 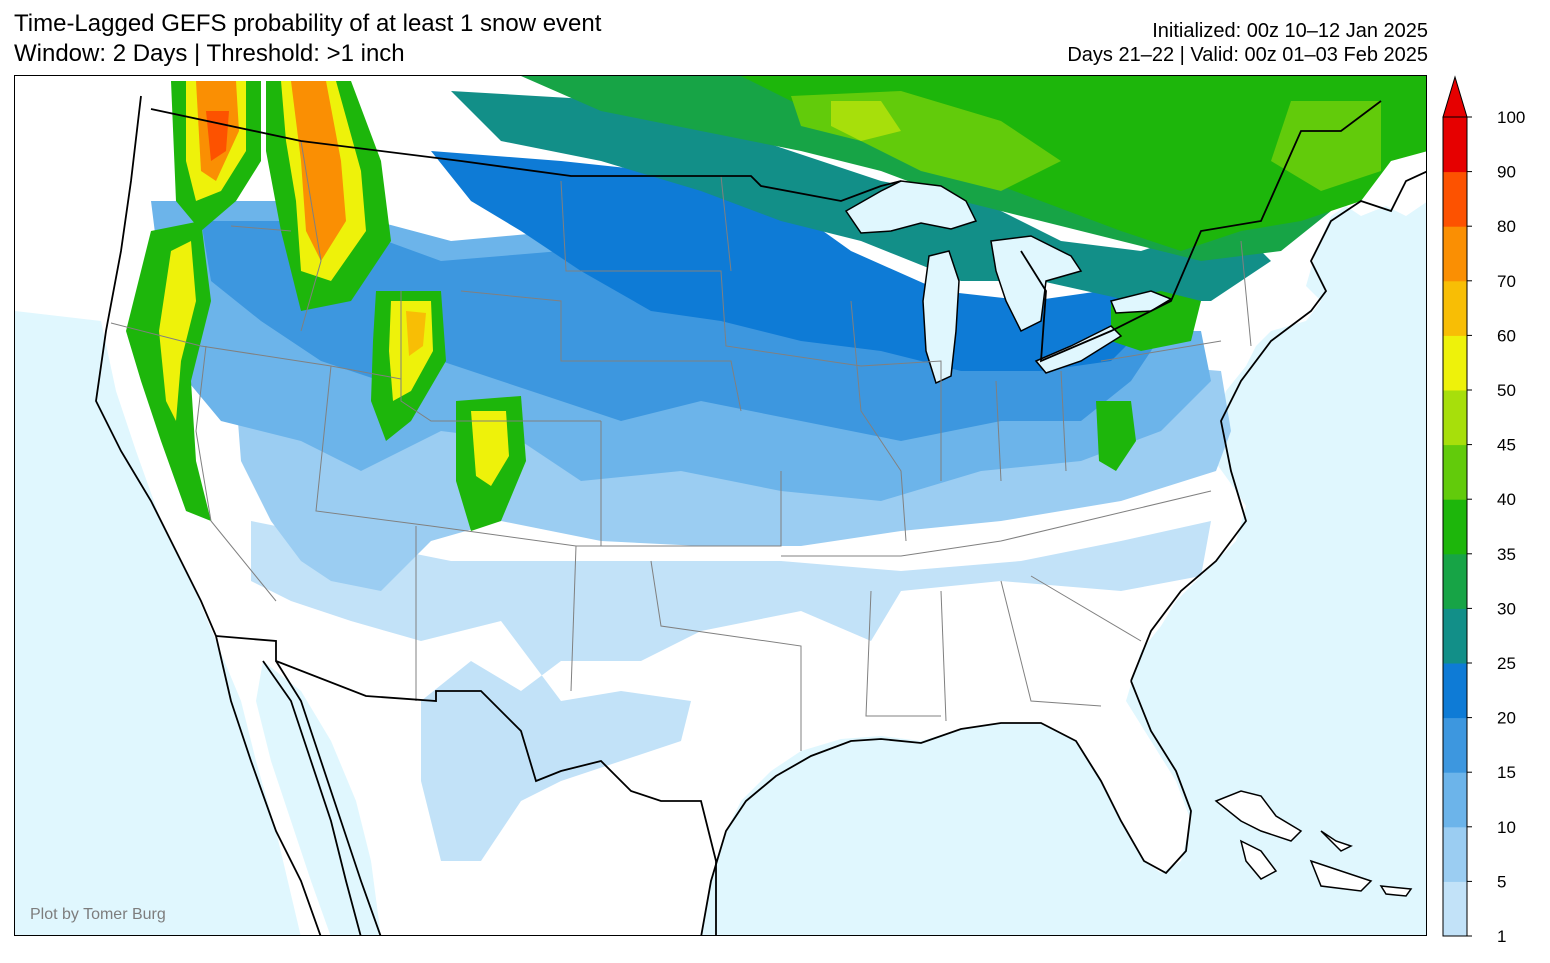 I want to click on contour-wy-orange, so click(x=416, y=333).